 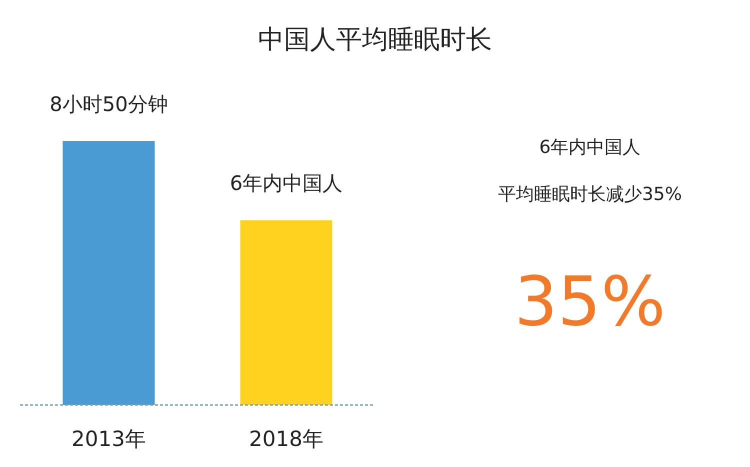 I want to click on text: 35%, so click(x=590, y=302).